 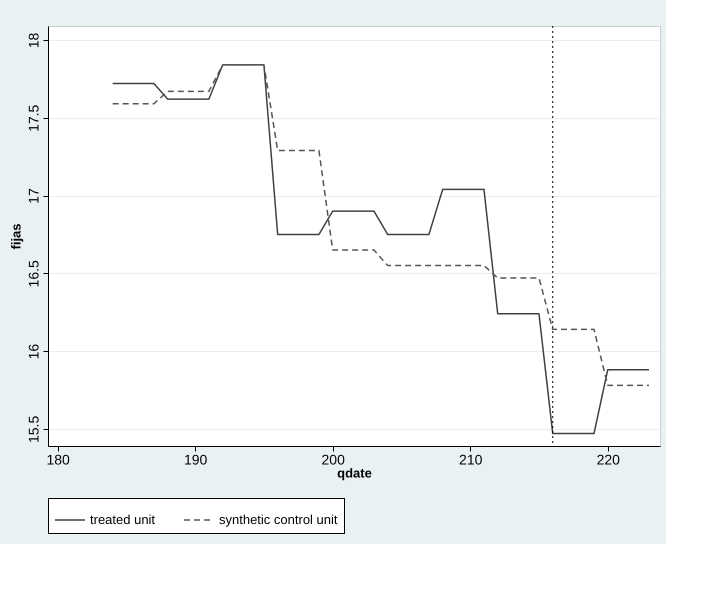 What do you see at coordinates (34, 430) in the screenshot?
I see `y-tick-label: 15.5` at bounding box center [34, 430].